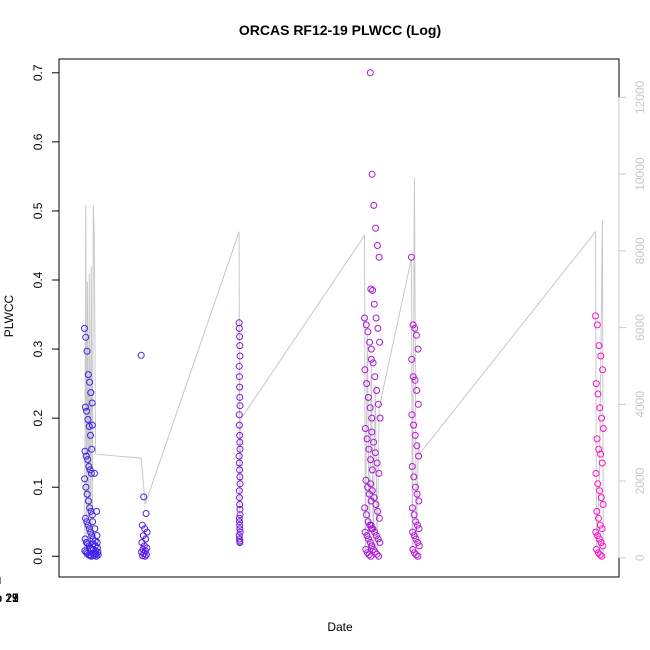 Image resolution: width=650 pixels, height=650 pixels. I want to click on x-tick-label: Feb 19, so click(9, 598).